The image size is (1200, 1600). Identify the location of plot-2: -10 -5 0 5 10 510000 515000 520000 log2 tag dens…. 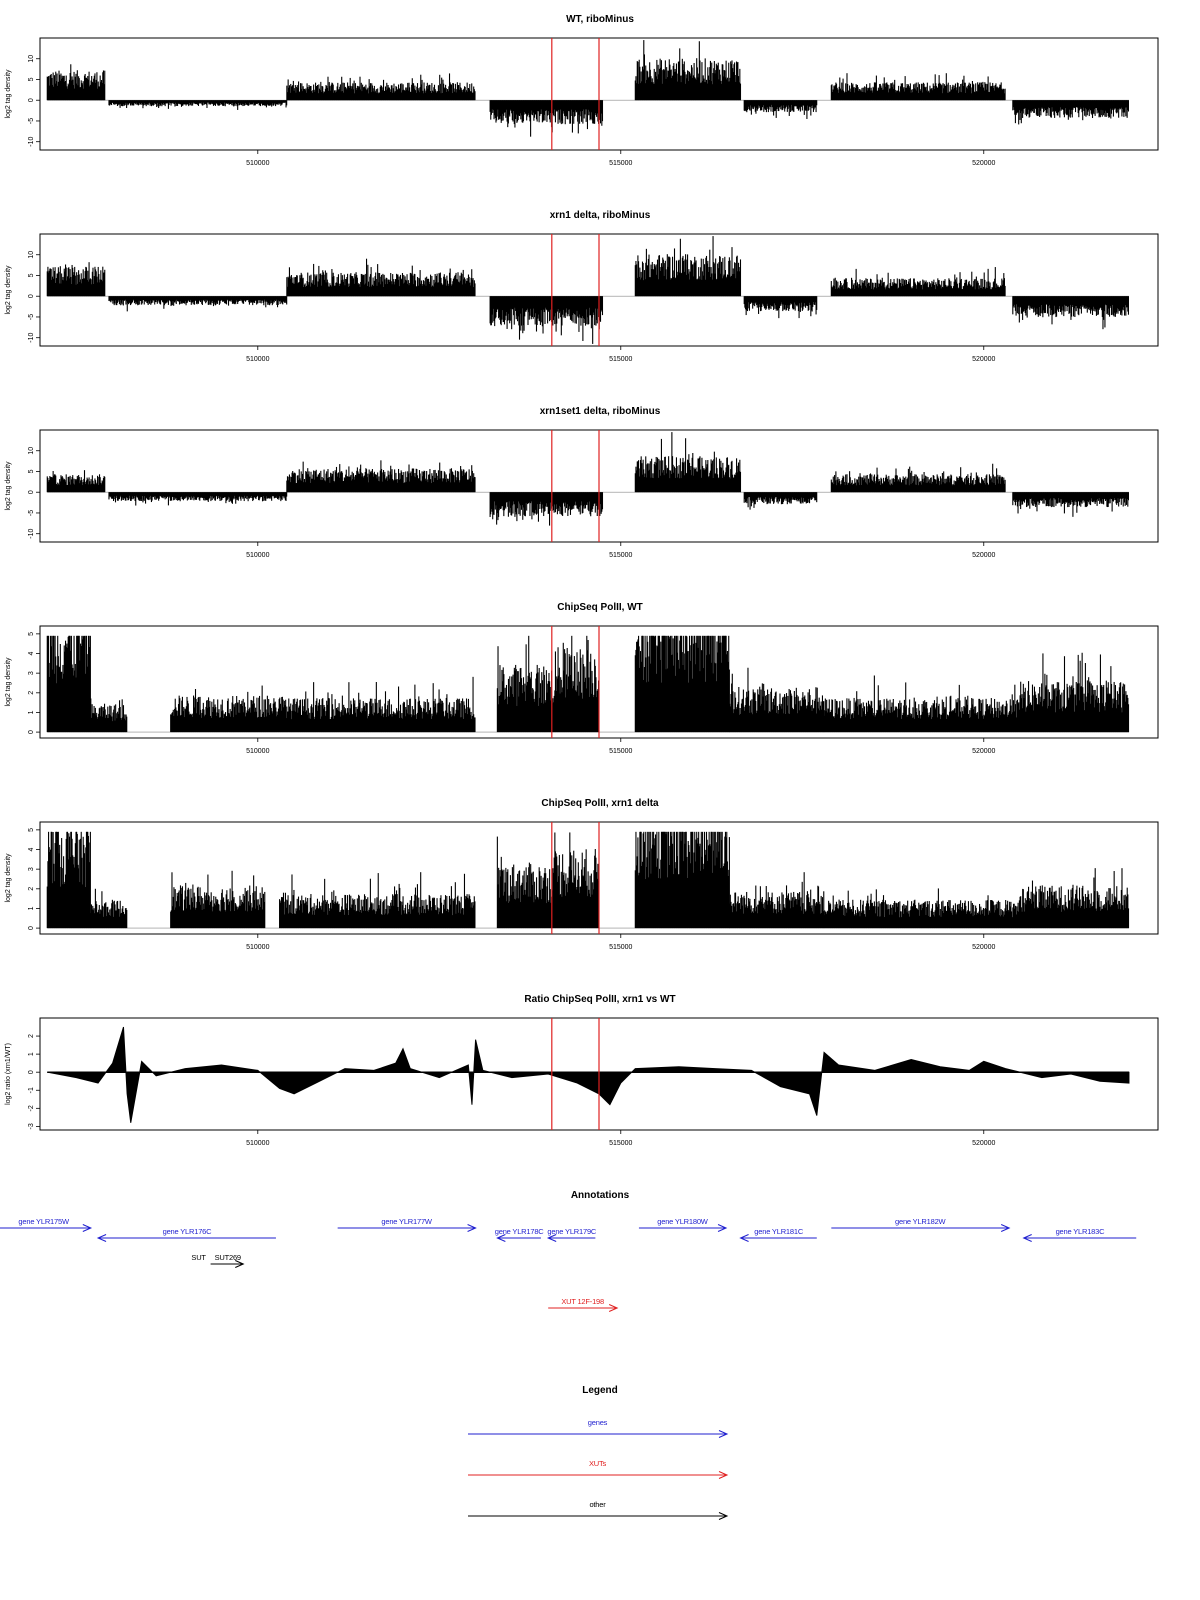
(600, 502).